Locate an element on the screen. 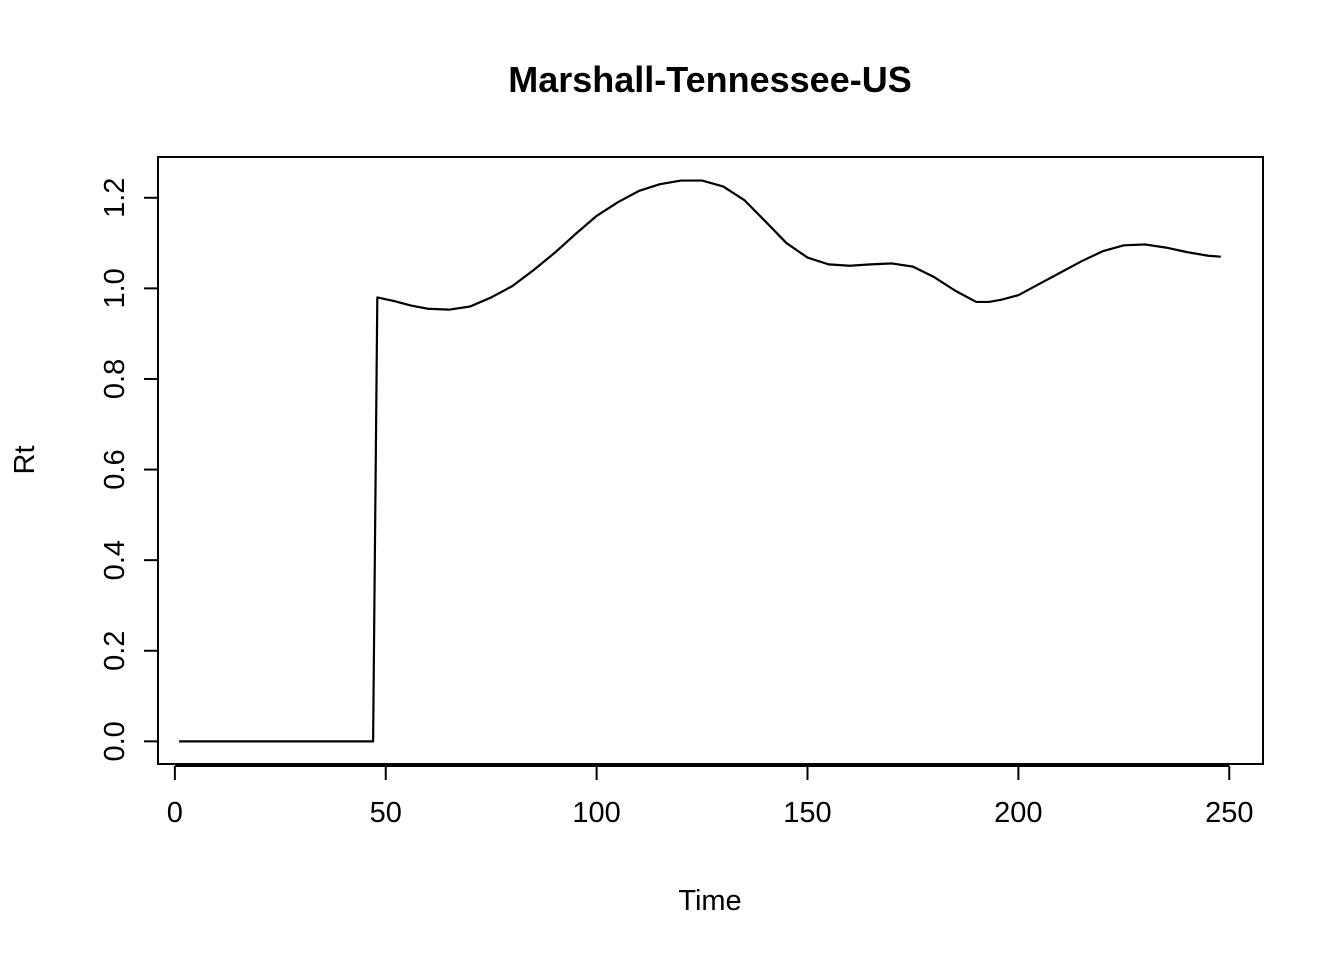 The image size is (1344, 960). x-axis-label: Time is located at coordinates (709, 901).